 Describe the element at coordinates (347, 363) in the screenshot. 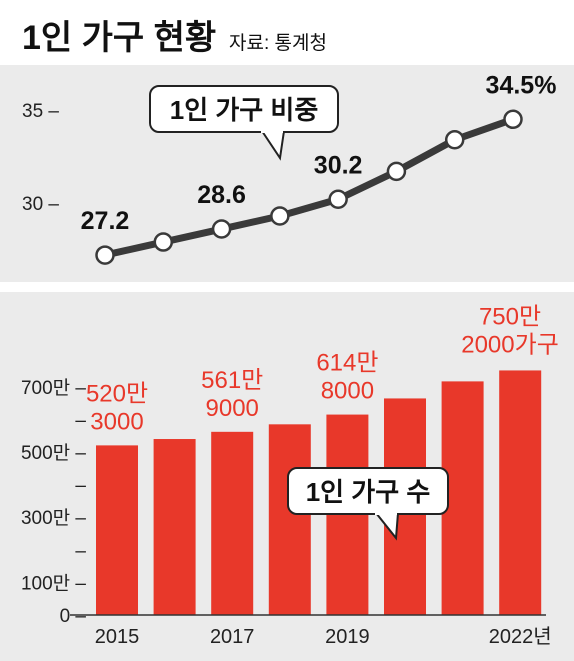

I see `household-value-label: 614만` at that location.